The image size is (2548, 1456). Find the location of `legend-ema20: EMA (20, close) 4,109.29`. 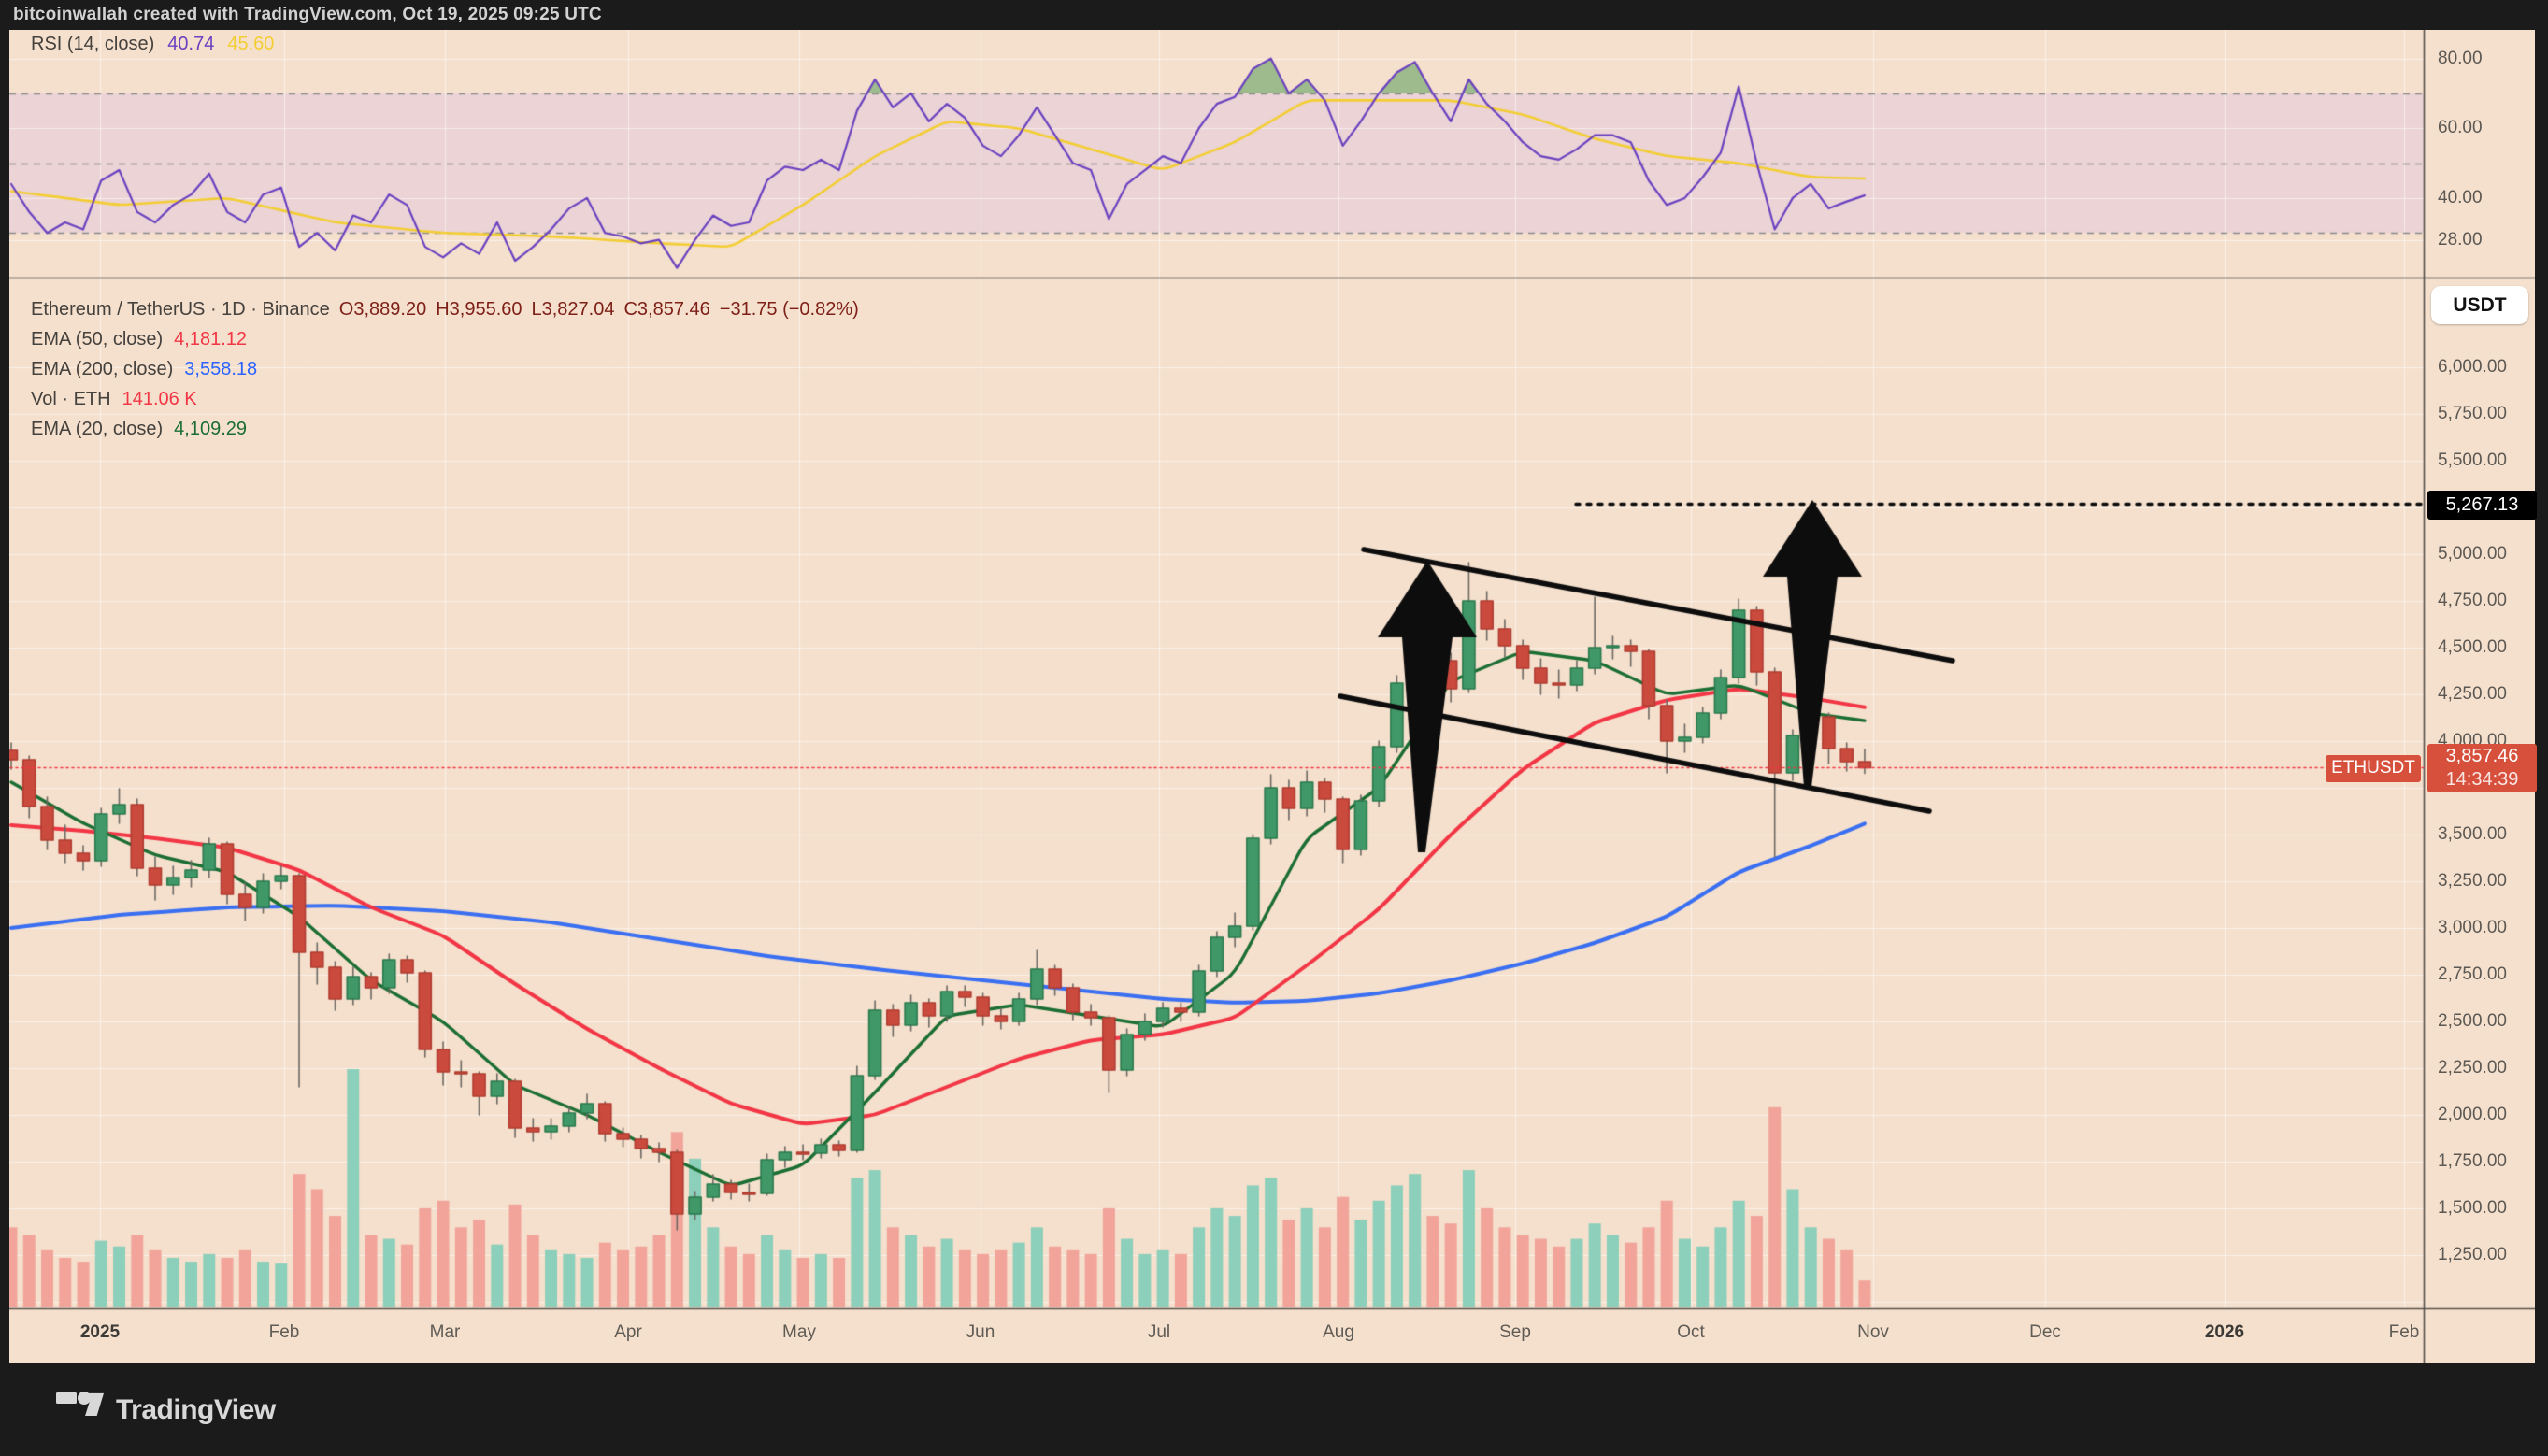

legend-ema20: EMA (20, close) 4,109.29 is located at coordinates (139, 429).